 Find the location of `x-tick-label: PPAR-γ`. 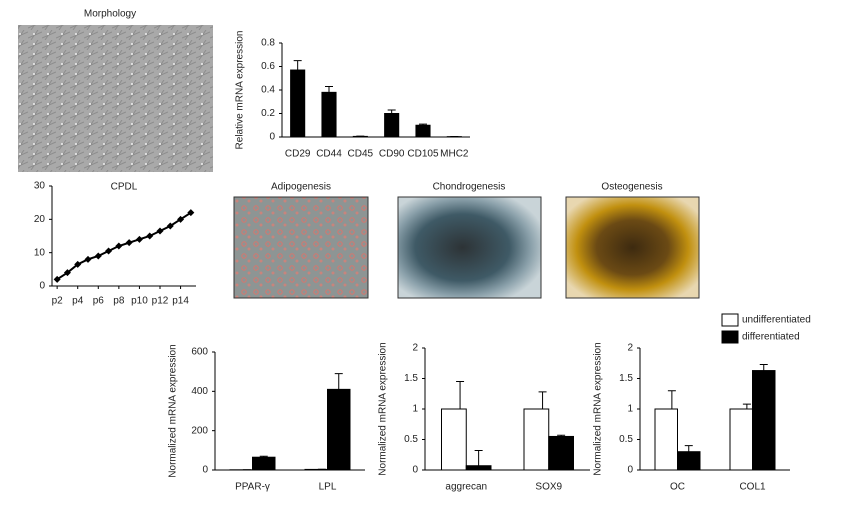

x-tick-label: PPAR-γ is located at coordinates (252, 487).